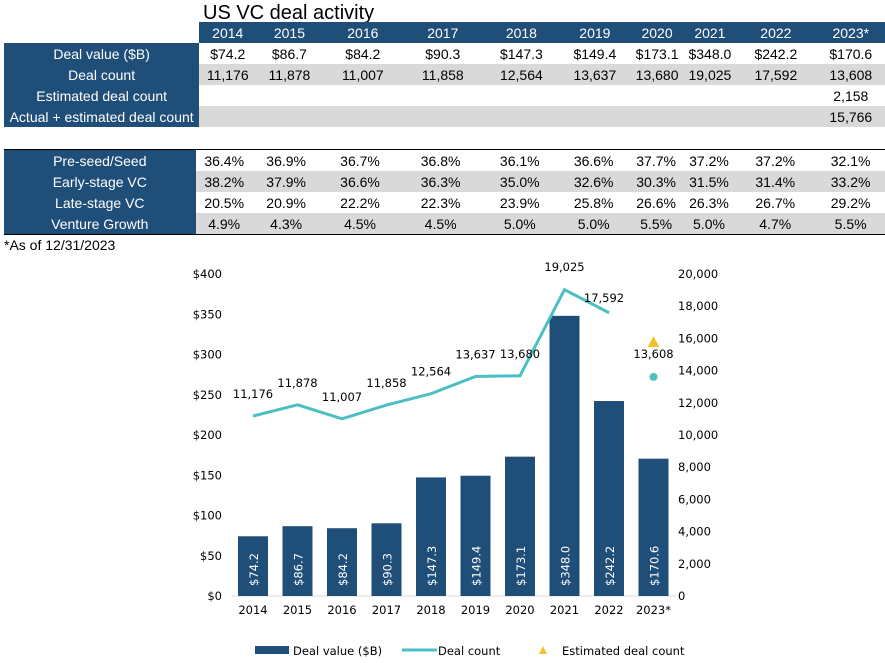  What do you see at coordinates (653, 376) in the screenshot?
I see `point-deal-count-2023` at bounding box center [653, 376].